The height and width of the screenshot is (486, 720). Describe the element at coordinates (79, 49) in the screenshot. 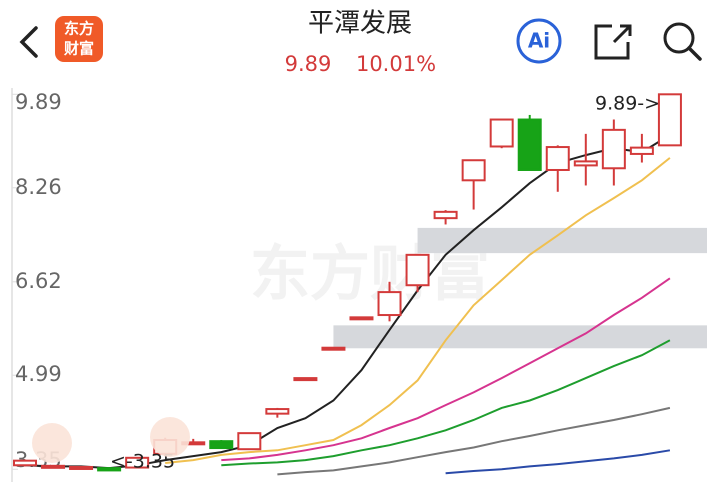

I see `logo-text: 财富` at that location.